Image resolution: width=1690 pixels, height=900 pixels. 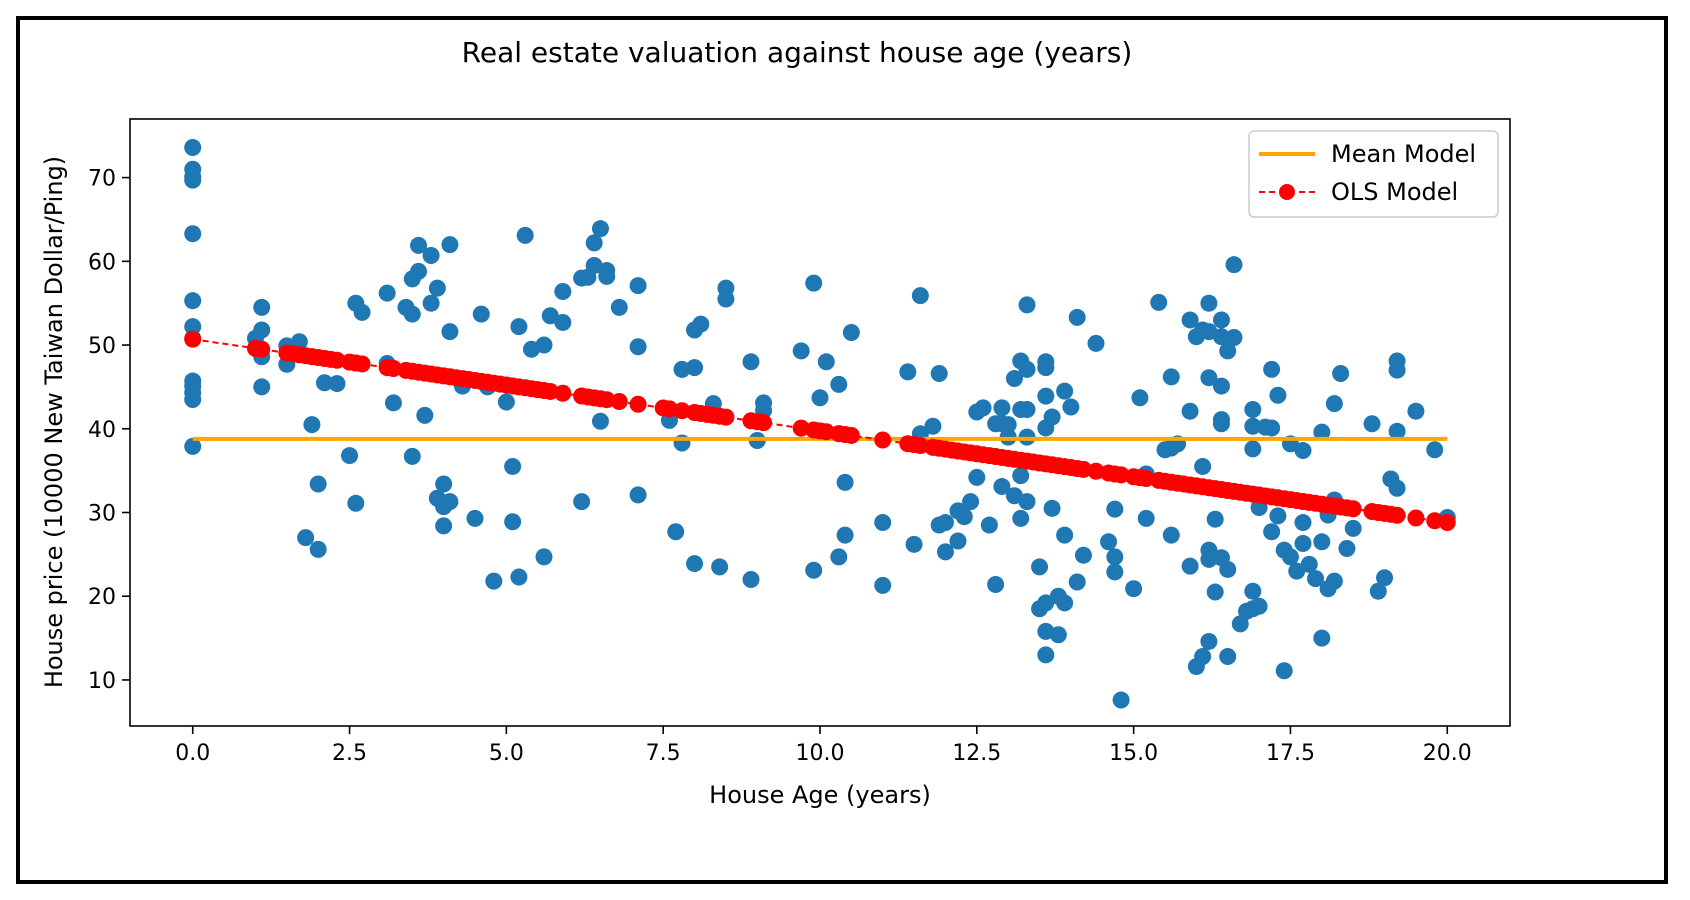 I want to click on legend-ols-label: OLS Model, so click(x=1394, y=192).